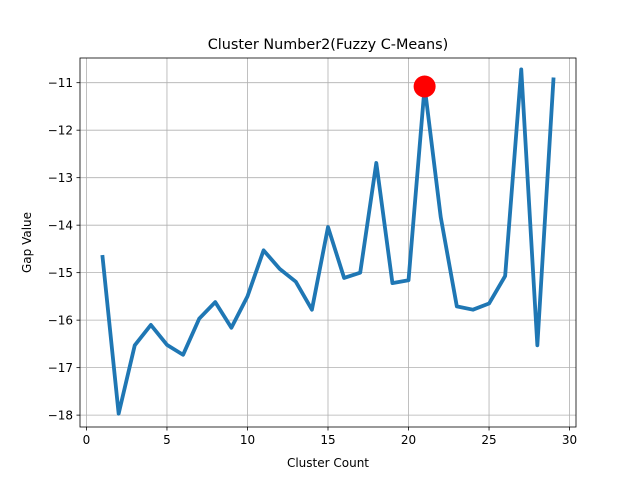  Describe the element at coordinates (328, 463) in the screenshot. I see `x-axis-label: Cluster Count` at that location.